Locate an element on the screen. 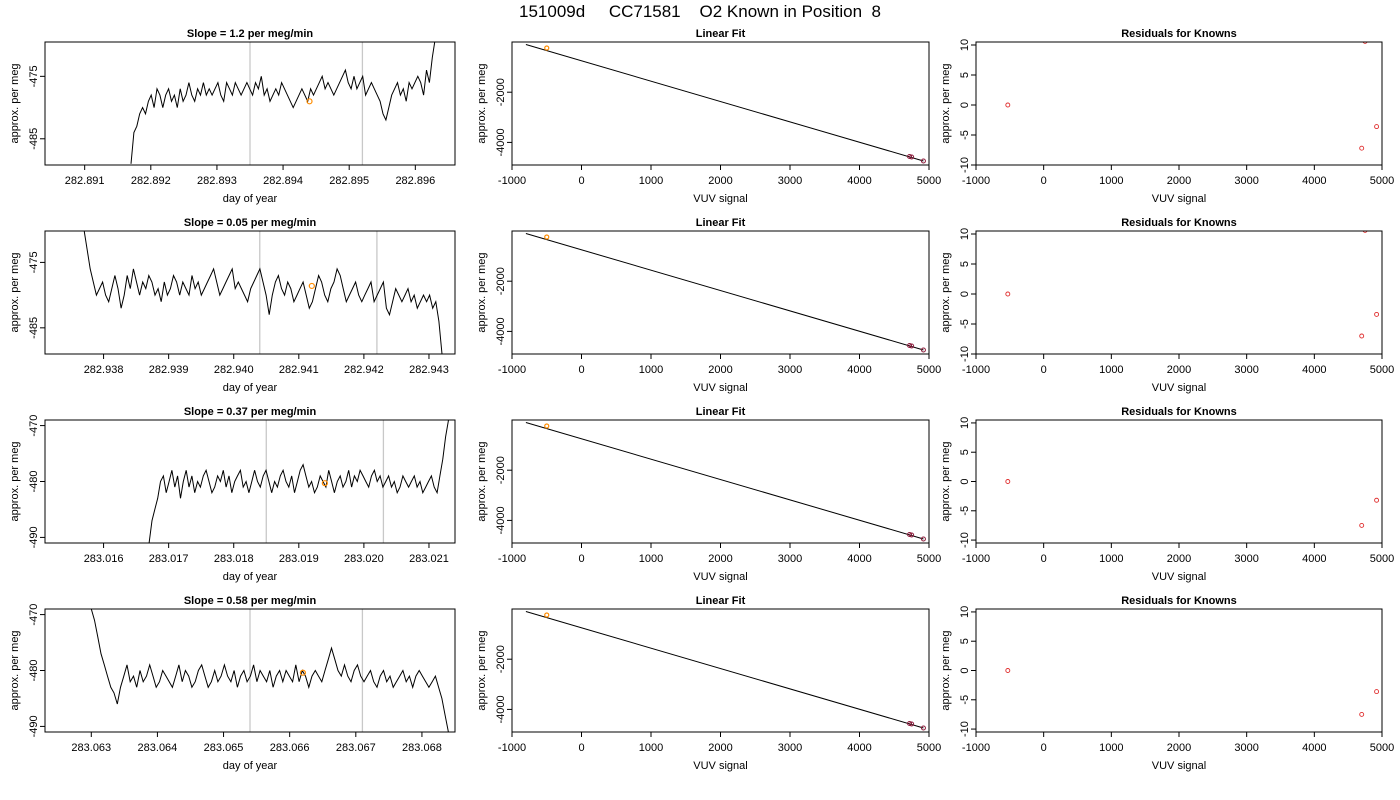 The height and width of the screenshot is (800, 1400). page-title: 151009d CC71581 O2 Known in Position 8 is located at coordinates (700, 11).